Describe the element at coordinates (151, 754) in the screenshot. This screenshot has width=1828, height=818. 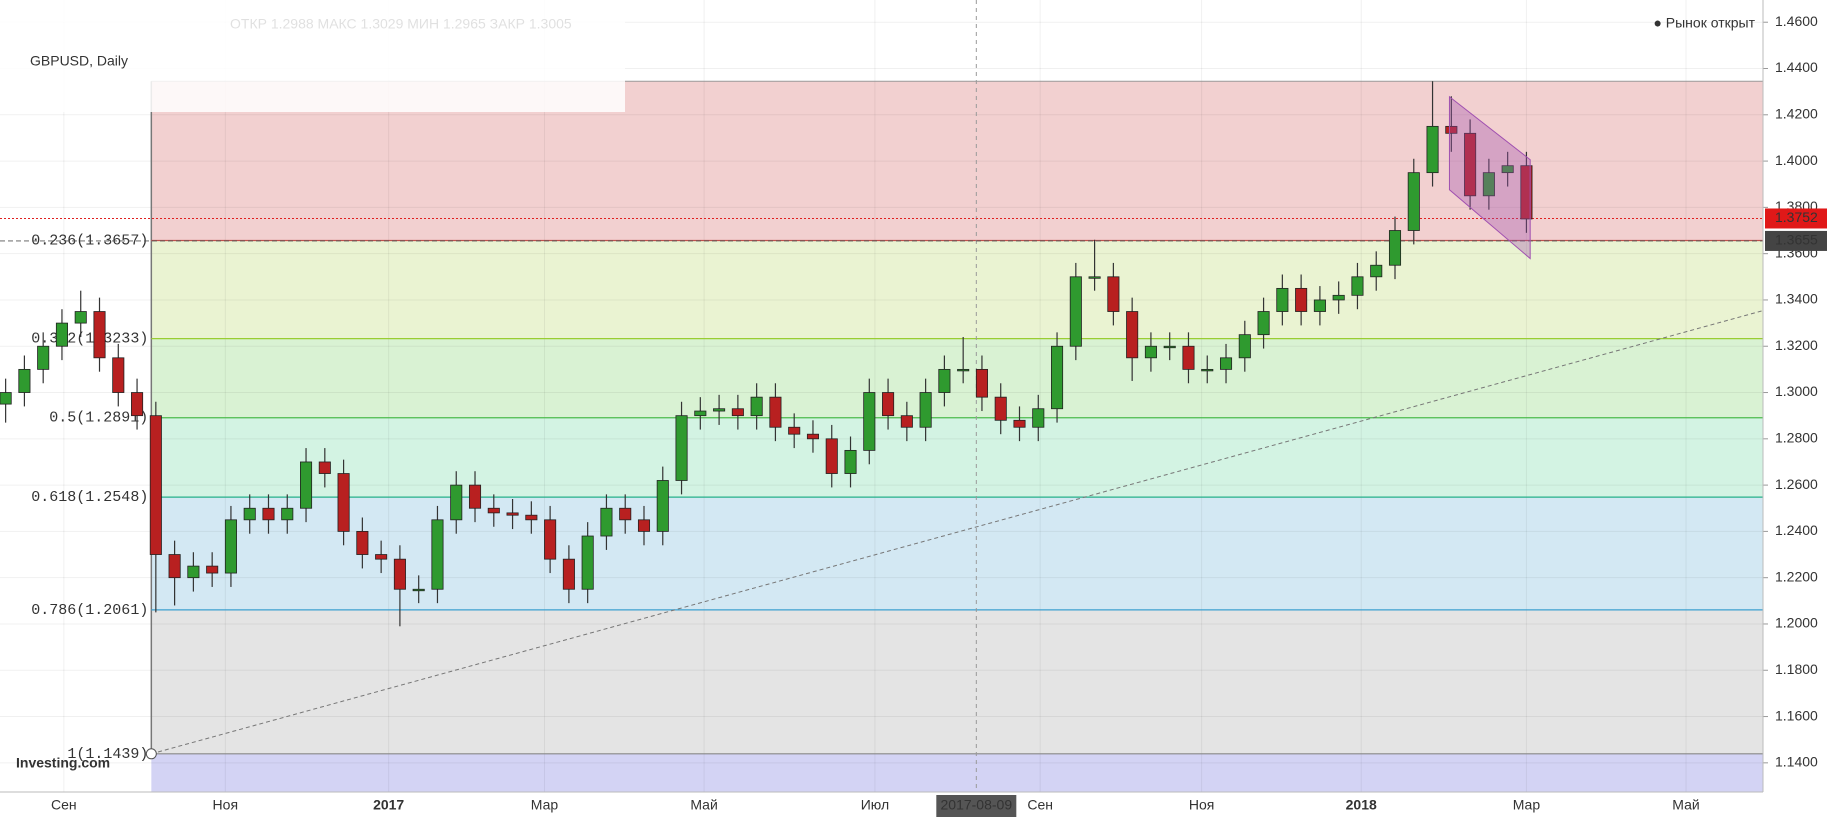
I see `trend-anchor` at that location.